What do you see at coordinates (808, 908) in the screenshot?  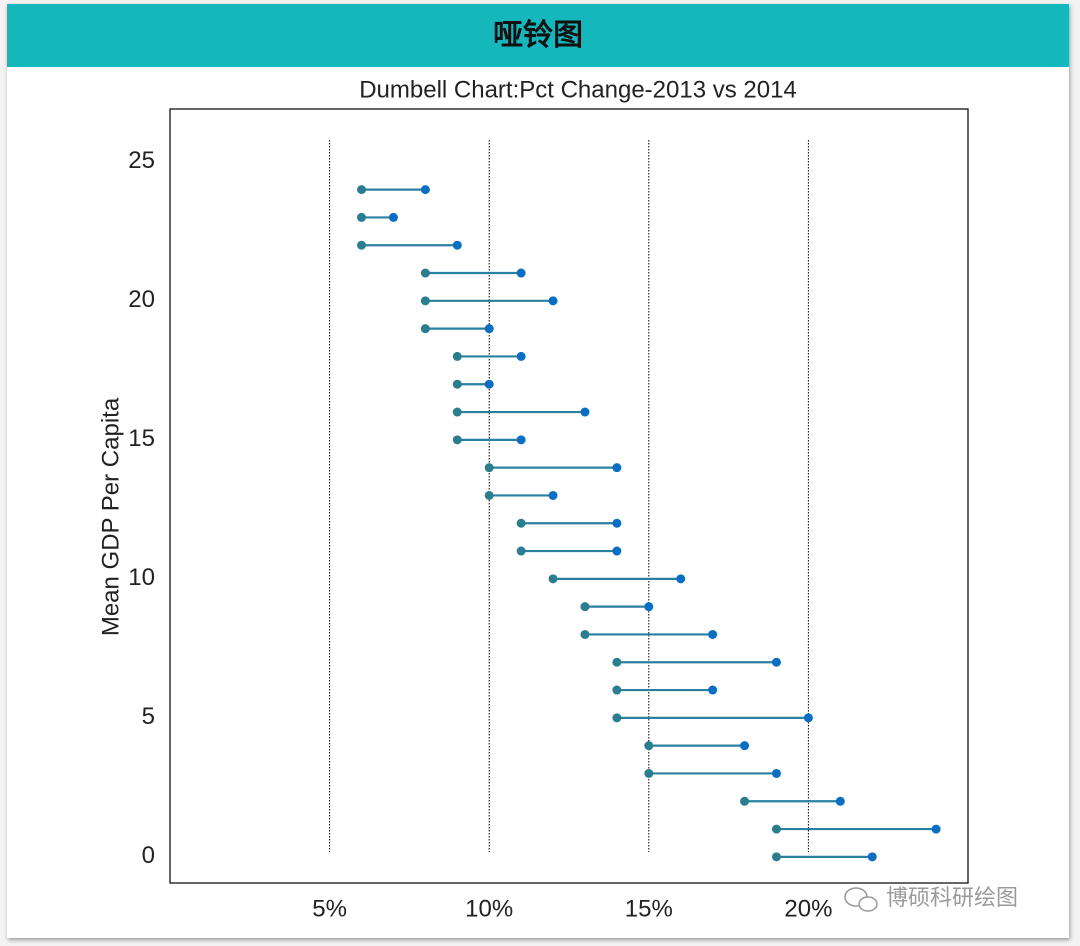 I see `x-tick-label: 20%` at bounding box center [808, 908].